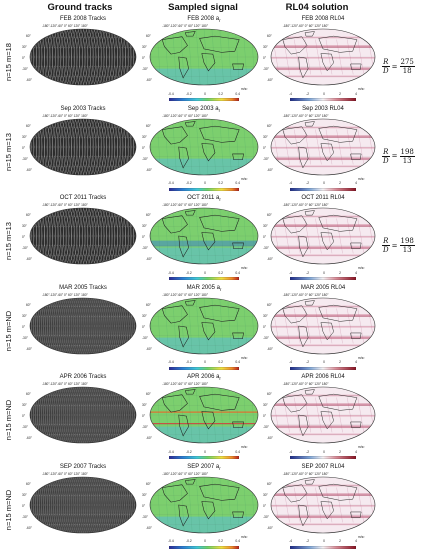 This screenshot has height=554, width=435. I want to click on column-header-ground-tracks: Ground tracks, so click(80, 7).